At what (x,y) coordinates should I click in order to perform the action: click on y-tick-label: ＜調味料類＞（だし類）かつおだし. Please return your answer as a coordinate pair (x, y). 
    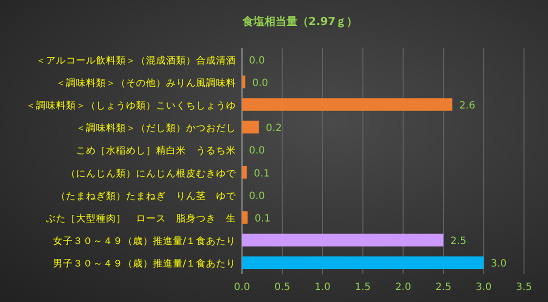
    Looking at the image, I should click on (156, 128).